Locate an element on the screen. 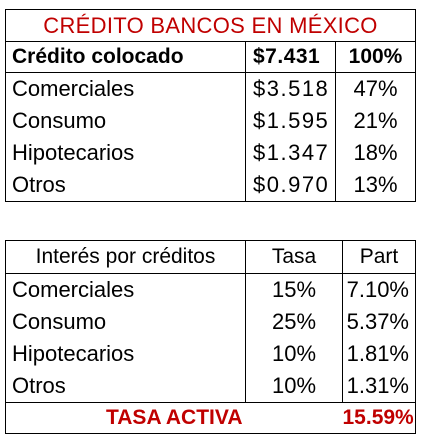 This screenshot has height=442, width=444. table-row: Comerciales 15% 7.10% is located at coordinates (210, 289).